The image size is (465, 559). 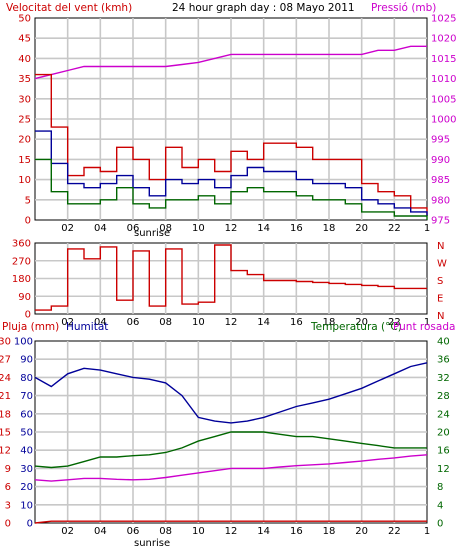 What do you see at coordinates (440, 299) in the screenshot?
I see `compass-letter: E` at bounding box center [440, 299].